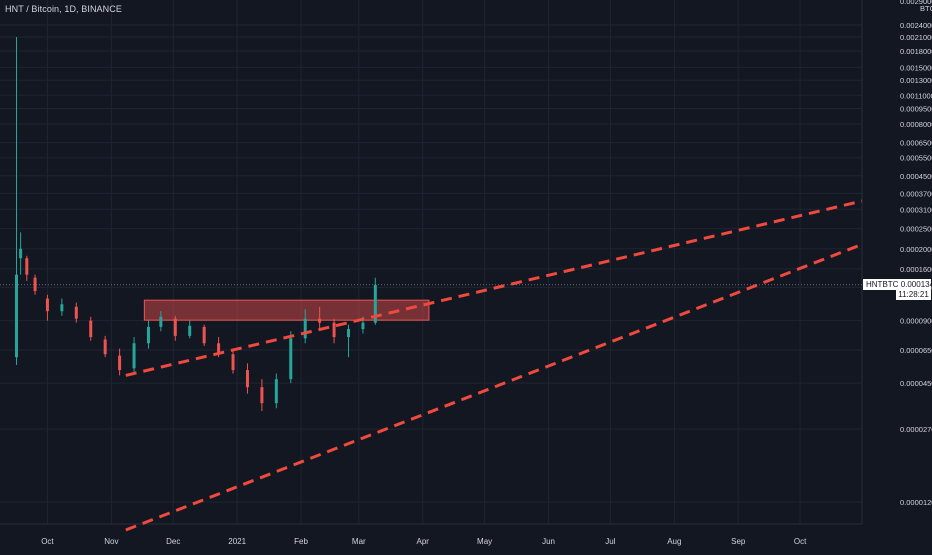 This screenshot has height=555, width=932. I want to click on chart-title: HNT / Bitcoin, 1D, BINANCE, so click(63, 9).